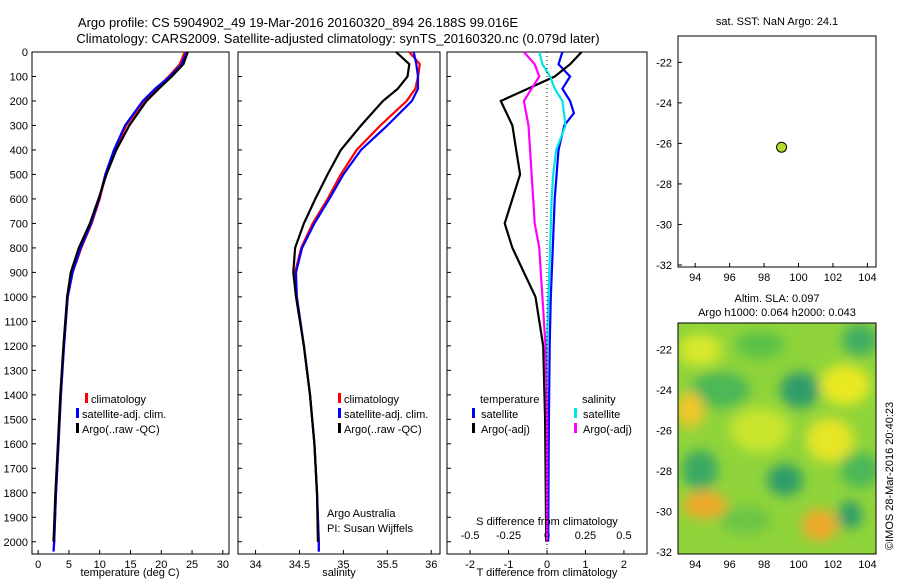 The height and width of the screenshot is (580, 900). What do you see at coordinates (38, 565) in the screenshot?
I see `x-tick-label: 0` at bounding box center [38, 565].